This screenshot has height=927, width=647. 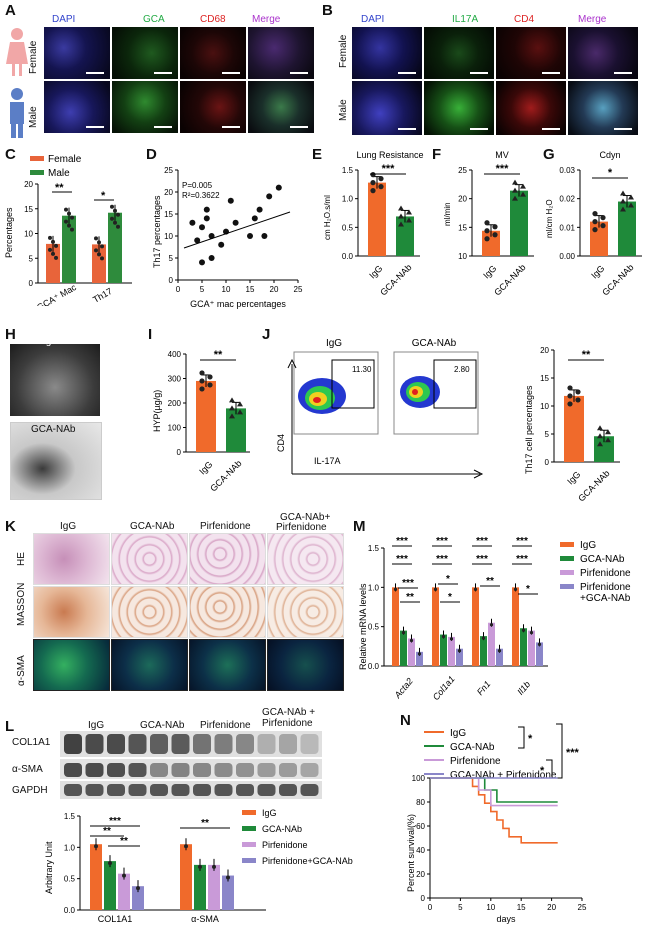 I want to click on m-sig-5: ***, so click(x=442, y=559).